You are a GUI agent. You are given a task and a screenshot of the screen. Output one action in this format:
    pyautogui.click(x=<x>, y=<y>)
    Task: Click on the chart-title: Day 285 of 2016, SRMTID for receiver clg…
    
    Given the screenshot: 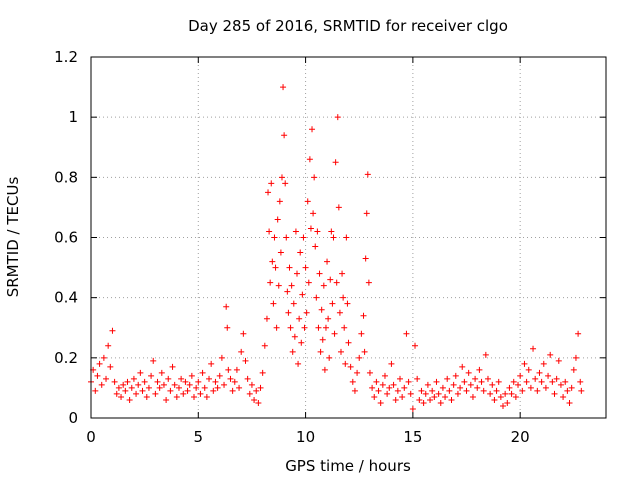 What is the action you would take?
    pyautogui.click(x=348, y=26)
    